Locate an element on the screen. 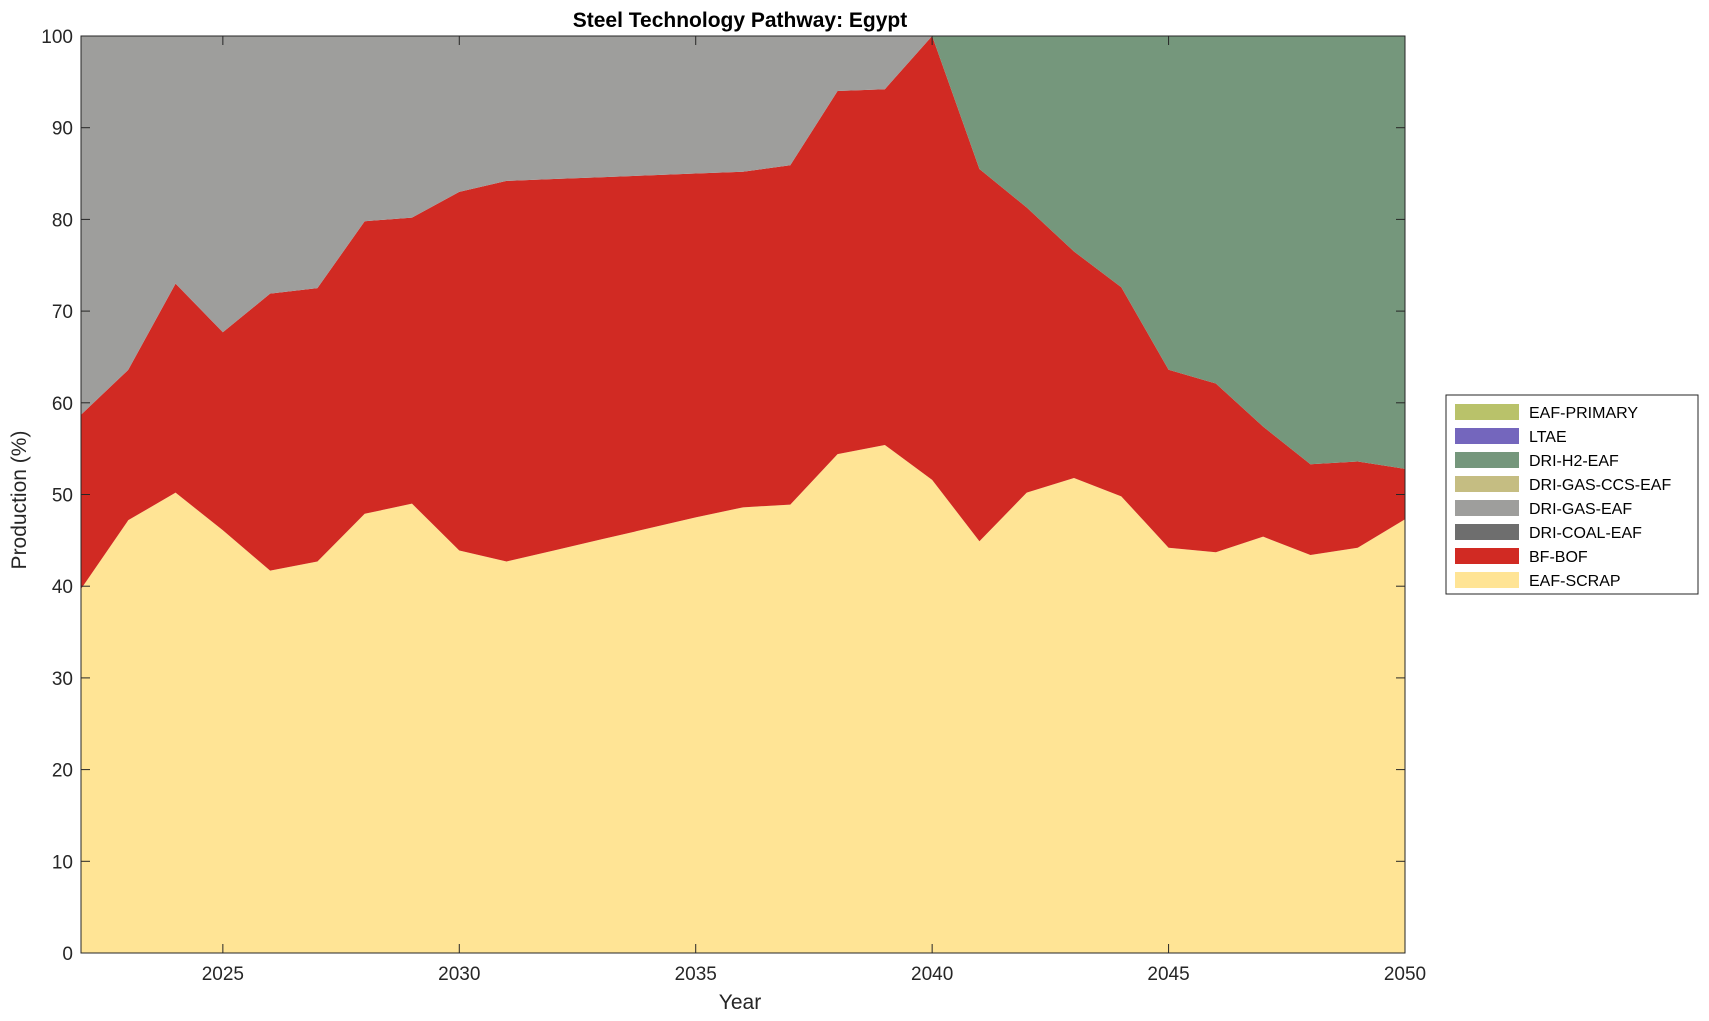  legend-label-dri-gas-ccs-eaf: DRI-GAS-CCS-EAF is located at coordinates (1600, 485).